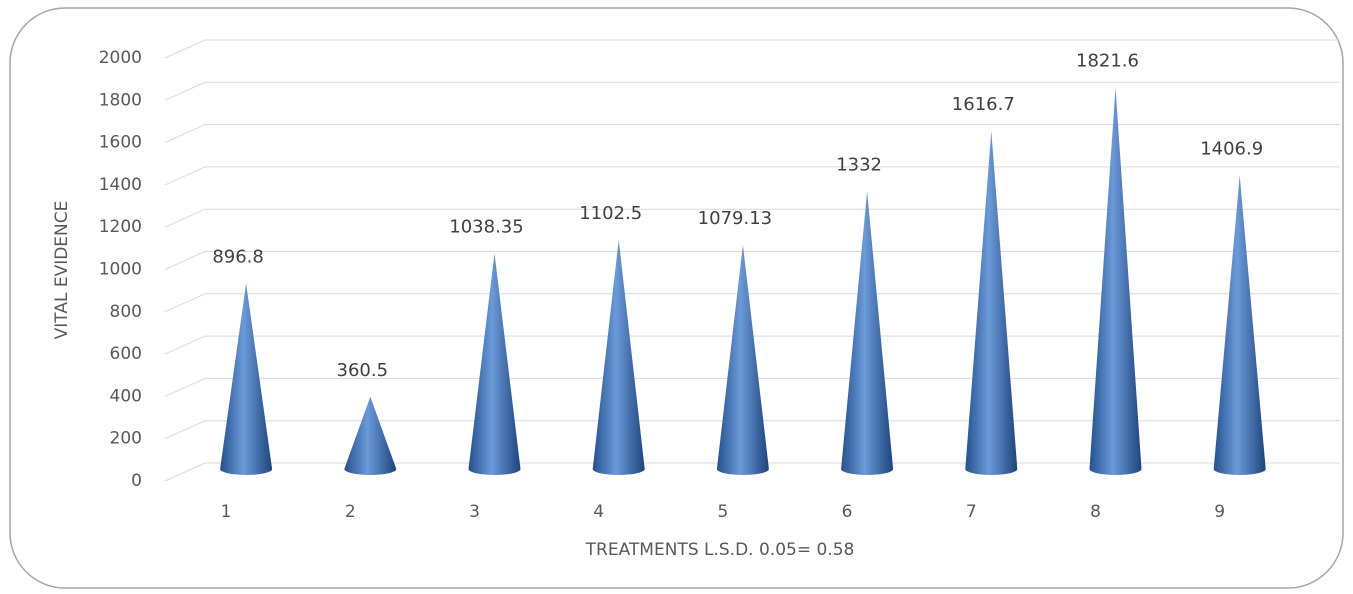 The image size is (1353, 594). I want to click on data-label: 1821.6, so click(1107, 61).